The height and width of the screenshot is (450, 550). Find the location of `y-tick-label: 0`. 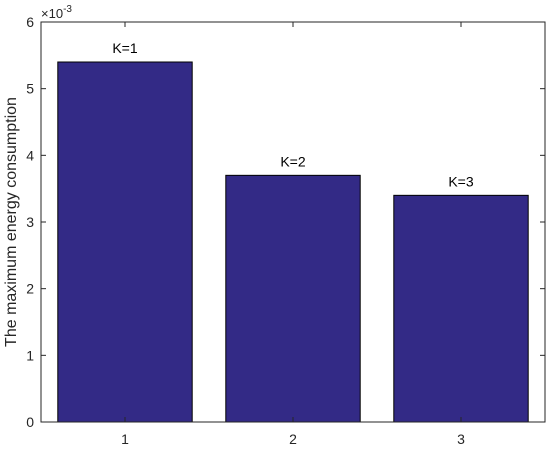

y-tick-label: 0 is located at coordinates (30, 422).